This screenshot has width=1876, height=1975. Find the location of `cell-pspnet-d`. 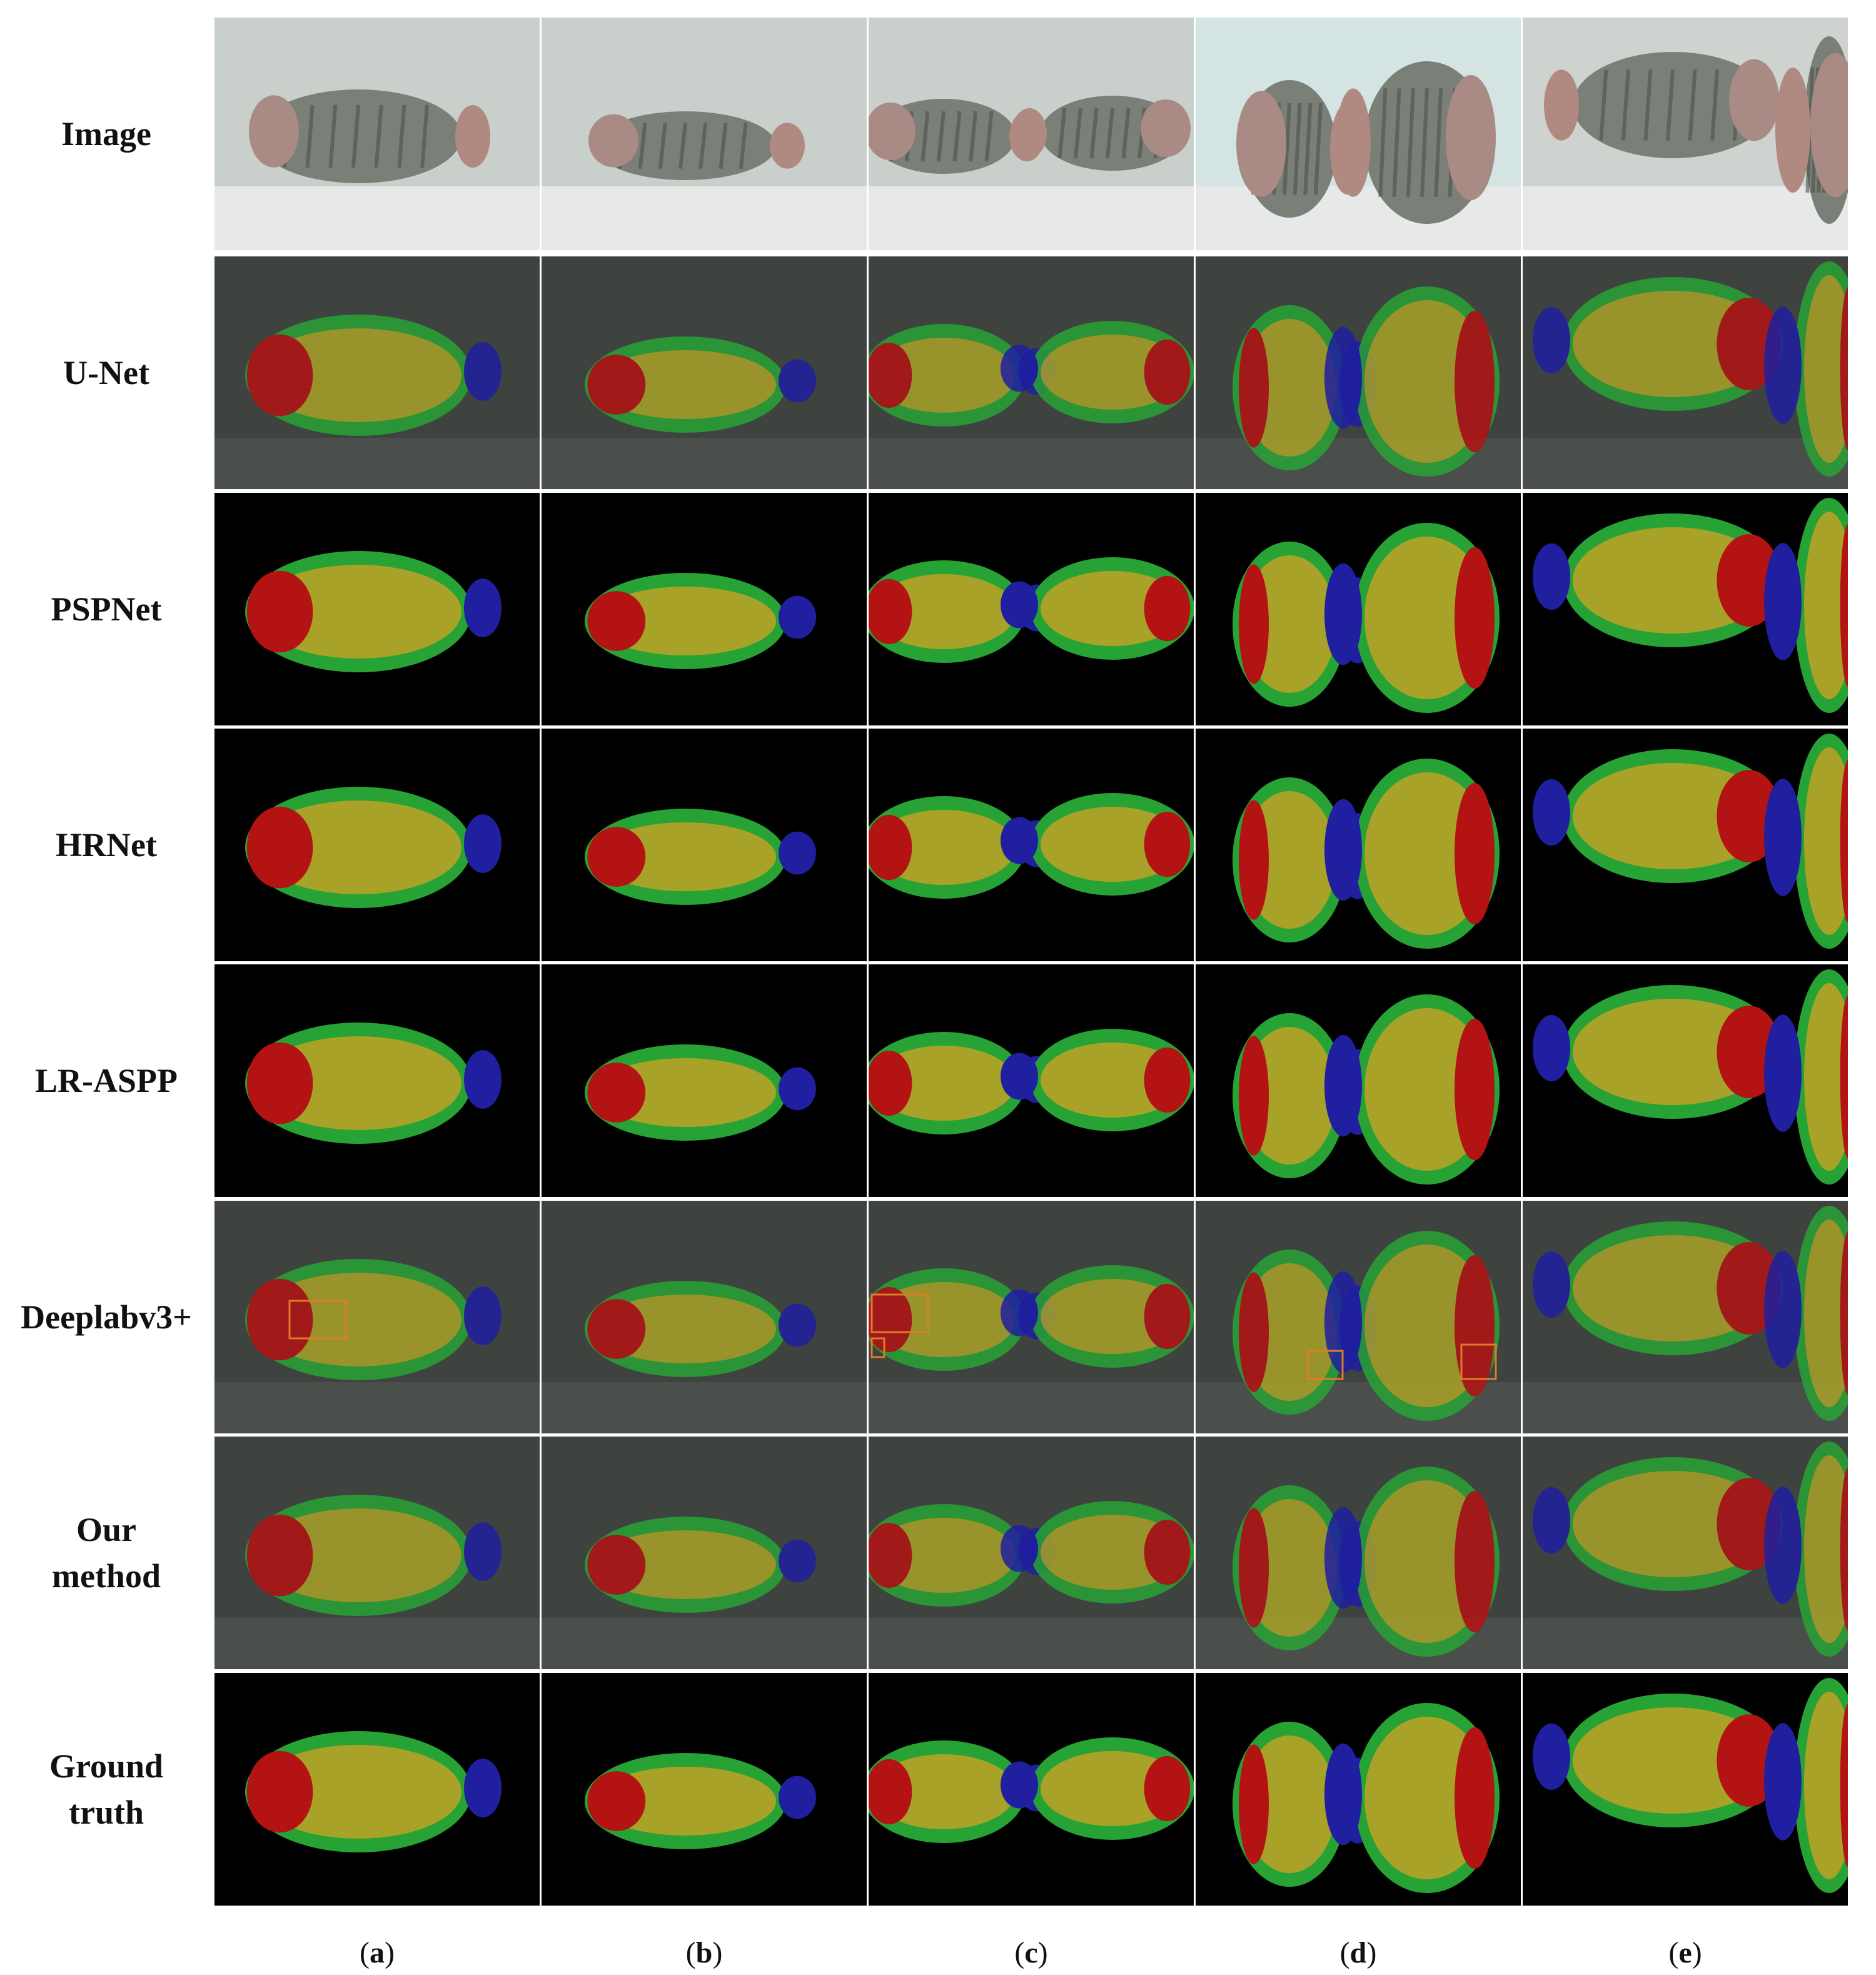

cell-pspnet-d is located at coordinates (1358, 609).